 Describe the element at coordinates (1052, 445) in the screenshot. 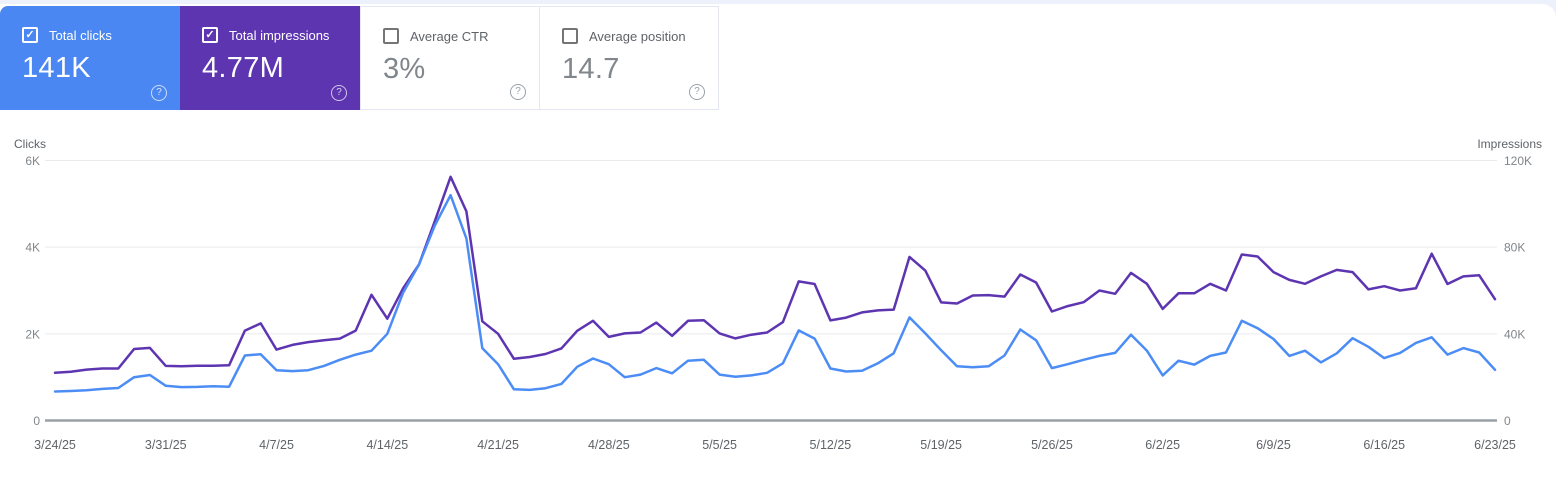

I see `x-tick-label: 5/26/25` at that location.